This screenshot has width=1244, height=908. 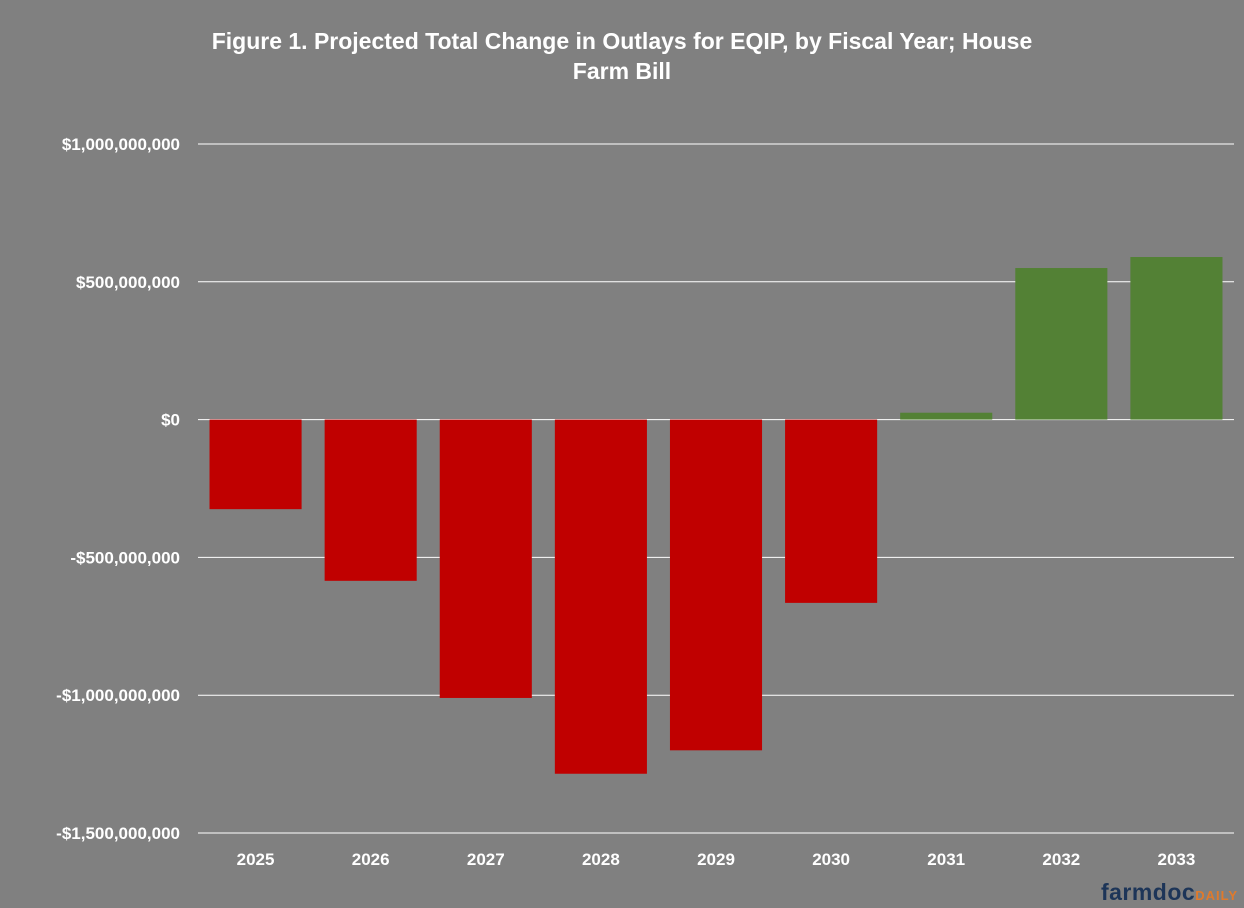 I want to click on y-tick-label: -$1,000,000,000, so click(x=118, y=695).